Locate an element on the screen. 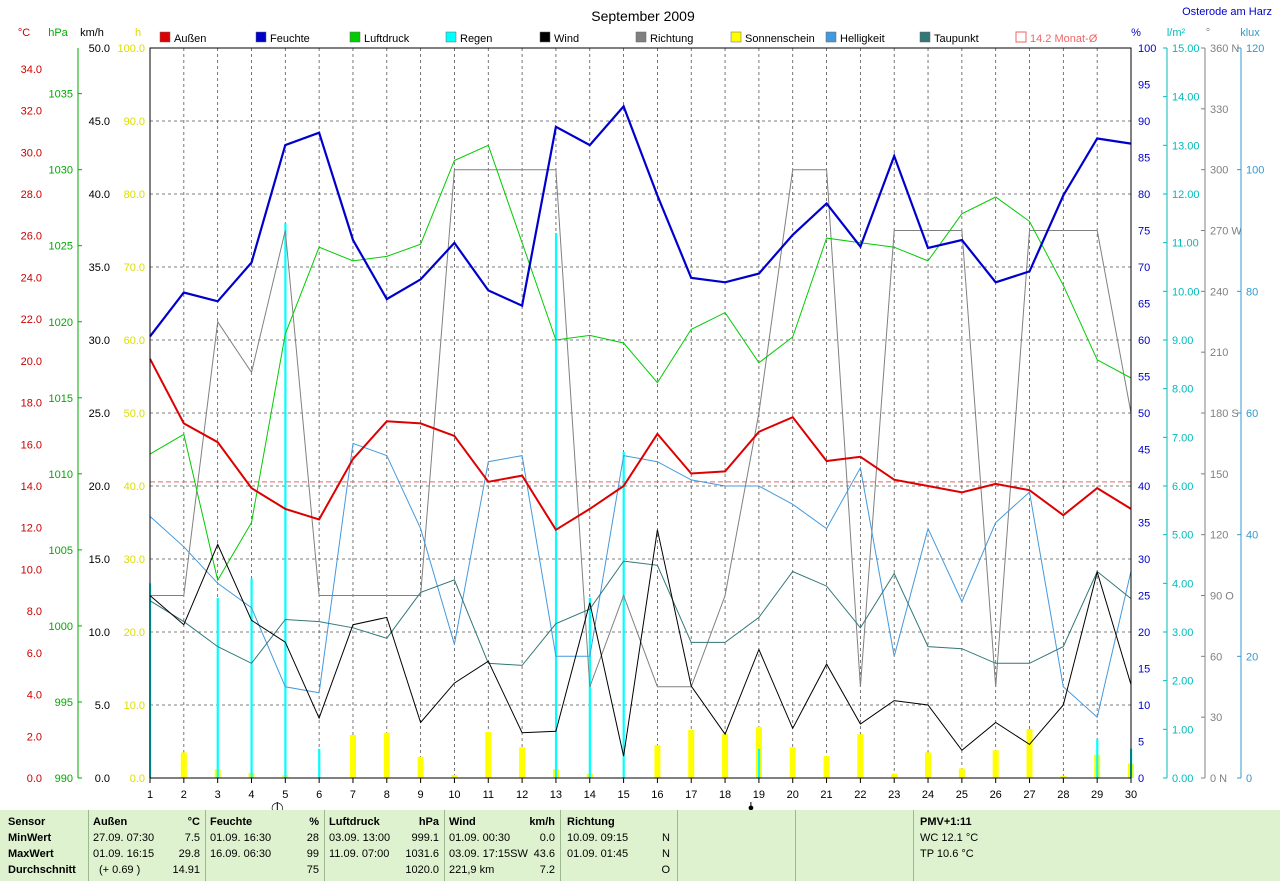 The width and height of the screenshot is (1280, 881). axis-tick-label-klux: 20 is located at coordinates (1252, 657).